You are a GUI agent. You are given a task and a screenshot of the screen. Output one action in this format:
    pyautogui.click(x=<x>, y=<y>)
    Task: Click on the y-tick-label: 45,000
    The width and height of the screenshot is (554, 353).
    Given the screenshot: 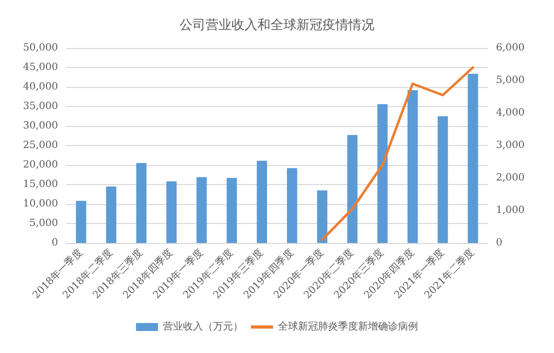 What is the action you would take?
    pyautogui.click(x=40, y=67)
    